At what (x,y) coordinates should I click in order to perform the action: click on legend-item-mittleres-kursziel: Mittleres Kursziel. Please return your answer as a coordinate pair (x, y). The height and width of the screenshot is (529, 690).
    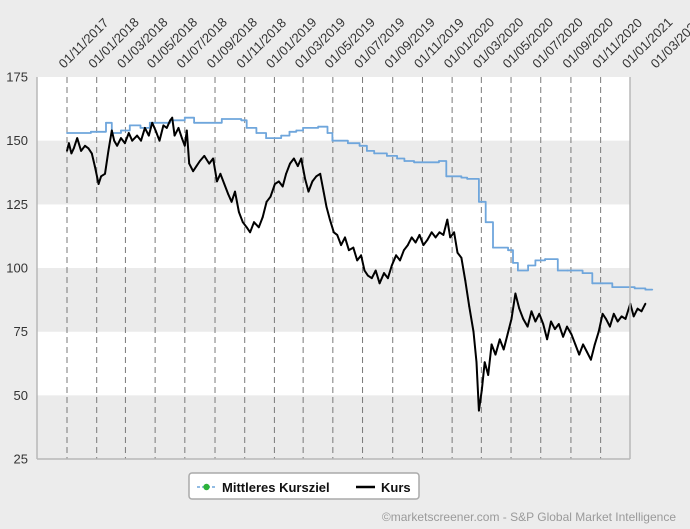
    Looking at the image, I should click on (263, 487).